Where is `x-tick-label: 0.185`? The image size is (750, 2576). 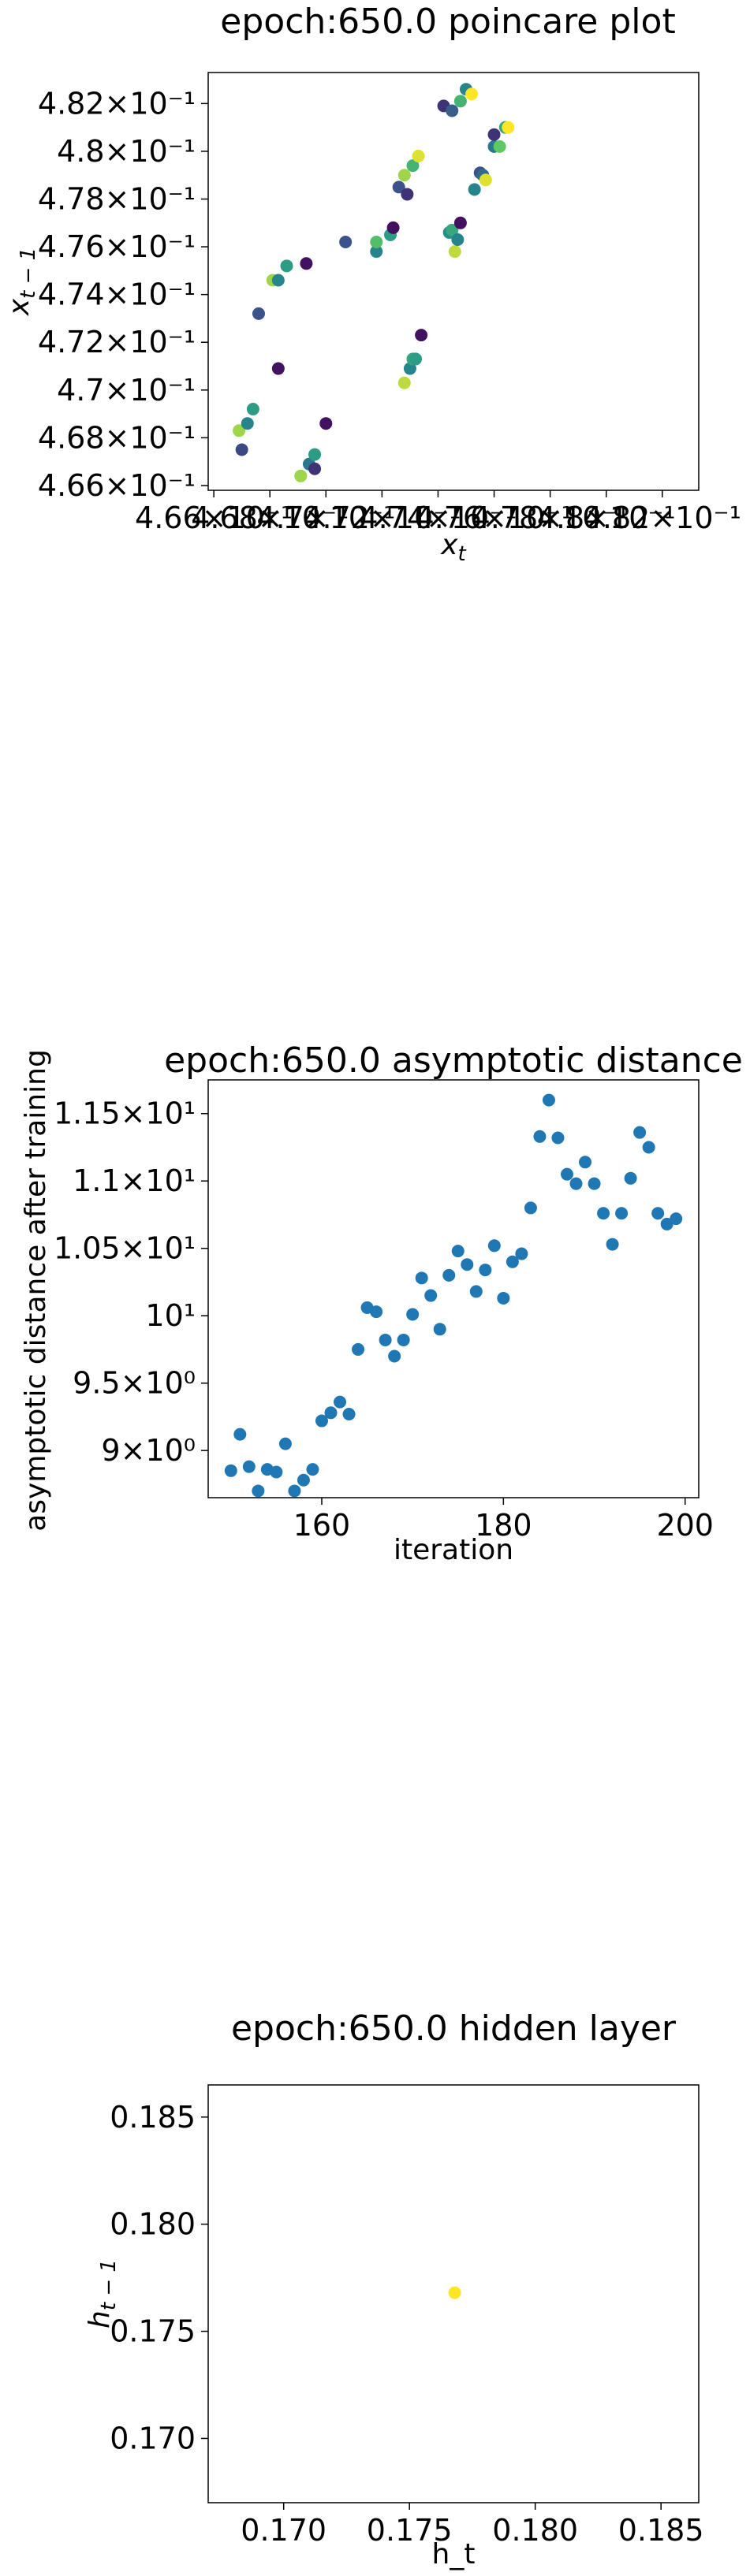 x-tick-label: 0.185 is located at coordinates (661, 2530).